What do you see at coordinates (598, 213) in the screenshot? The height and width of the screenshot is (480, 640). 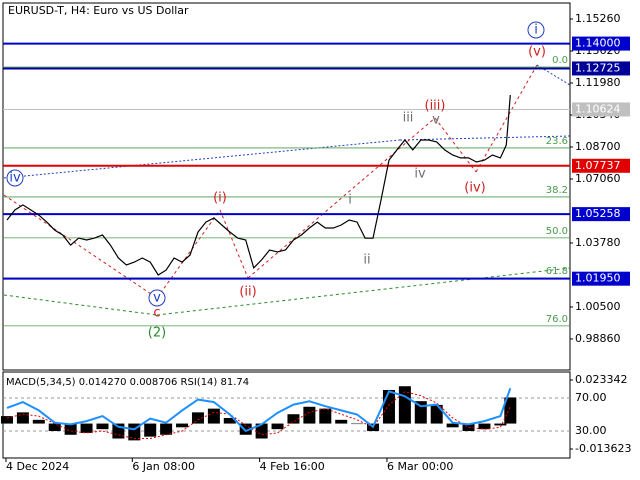 I see `level-label: 1.05258` at bounding box center [598, 213].